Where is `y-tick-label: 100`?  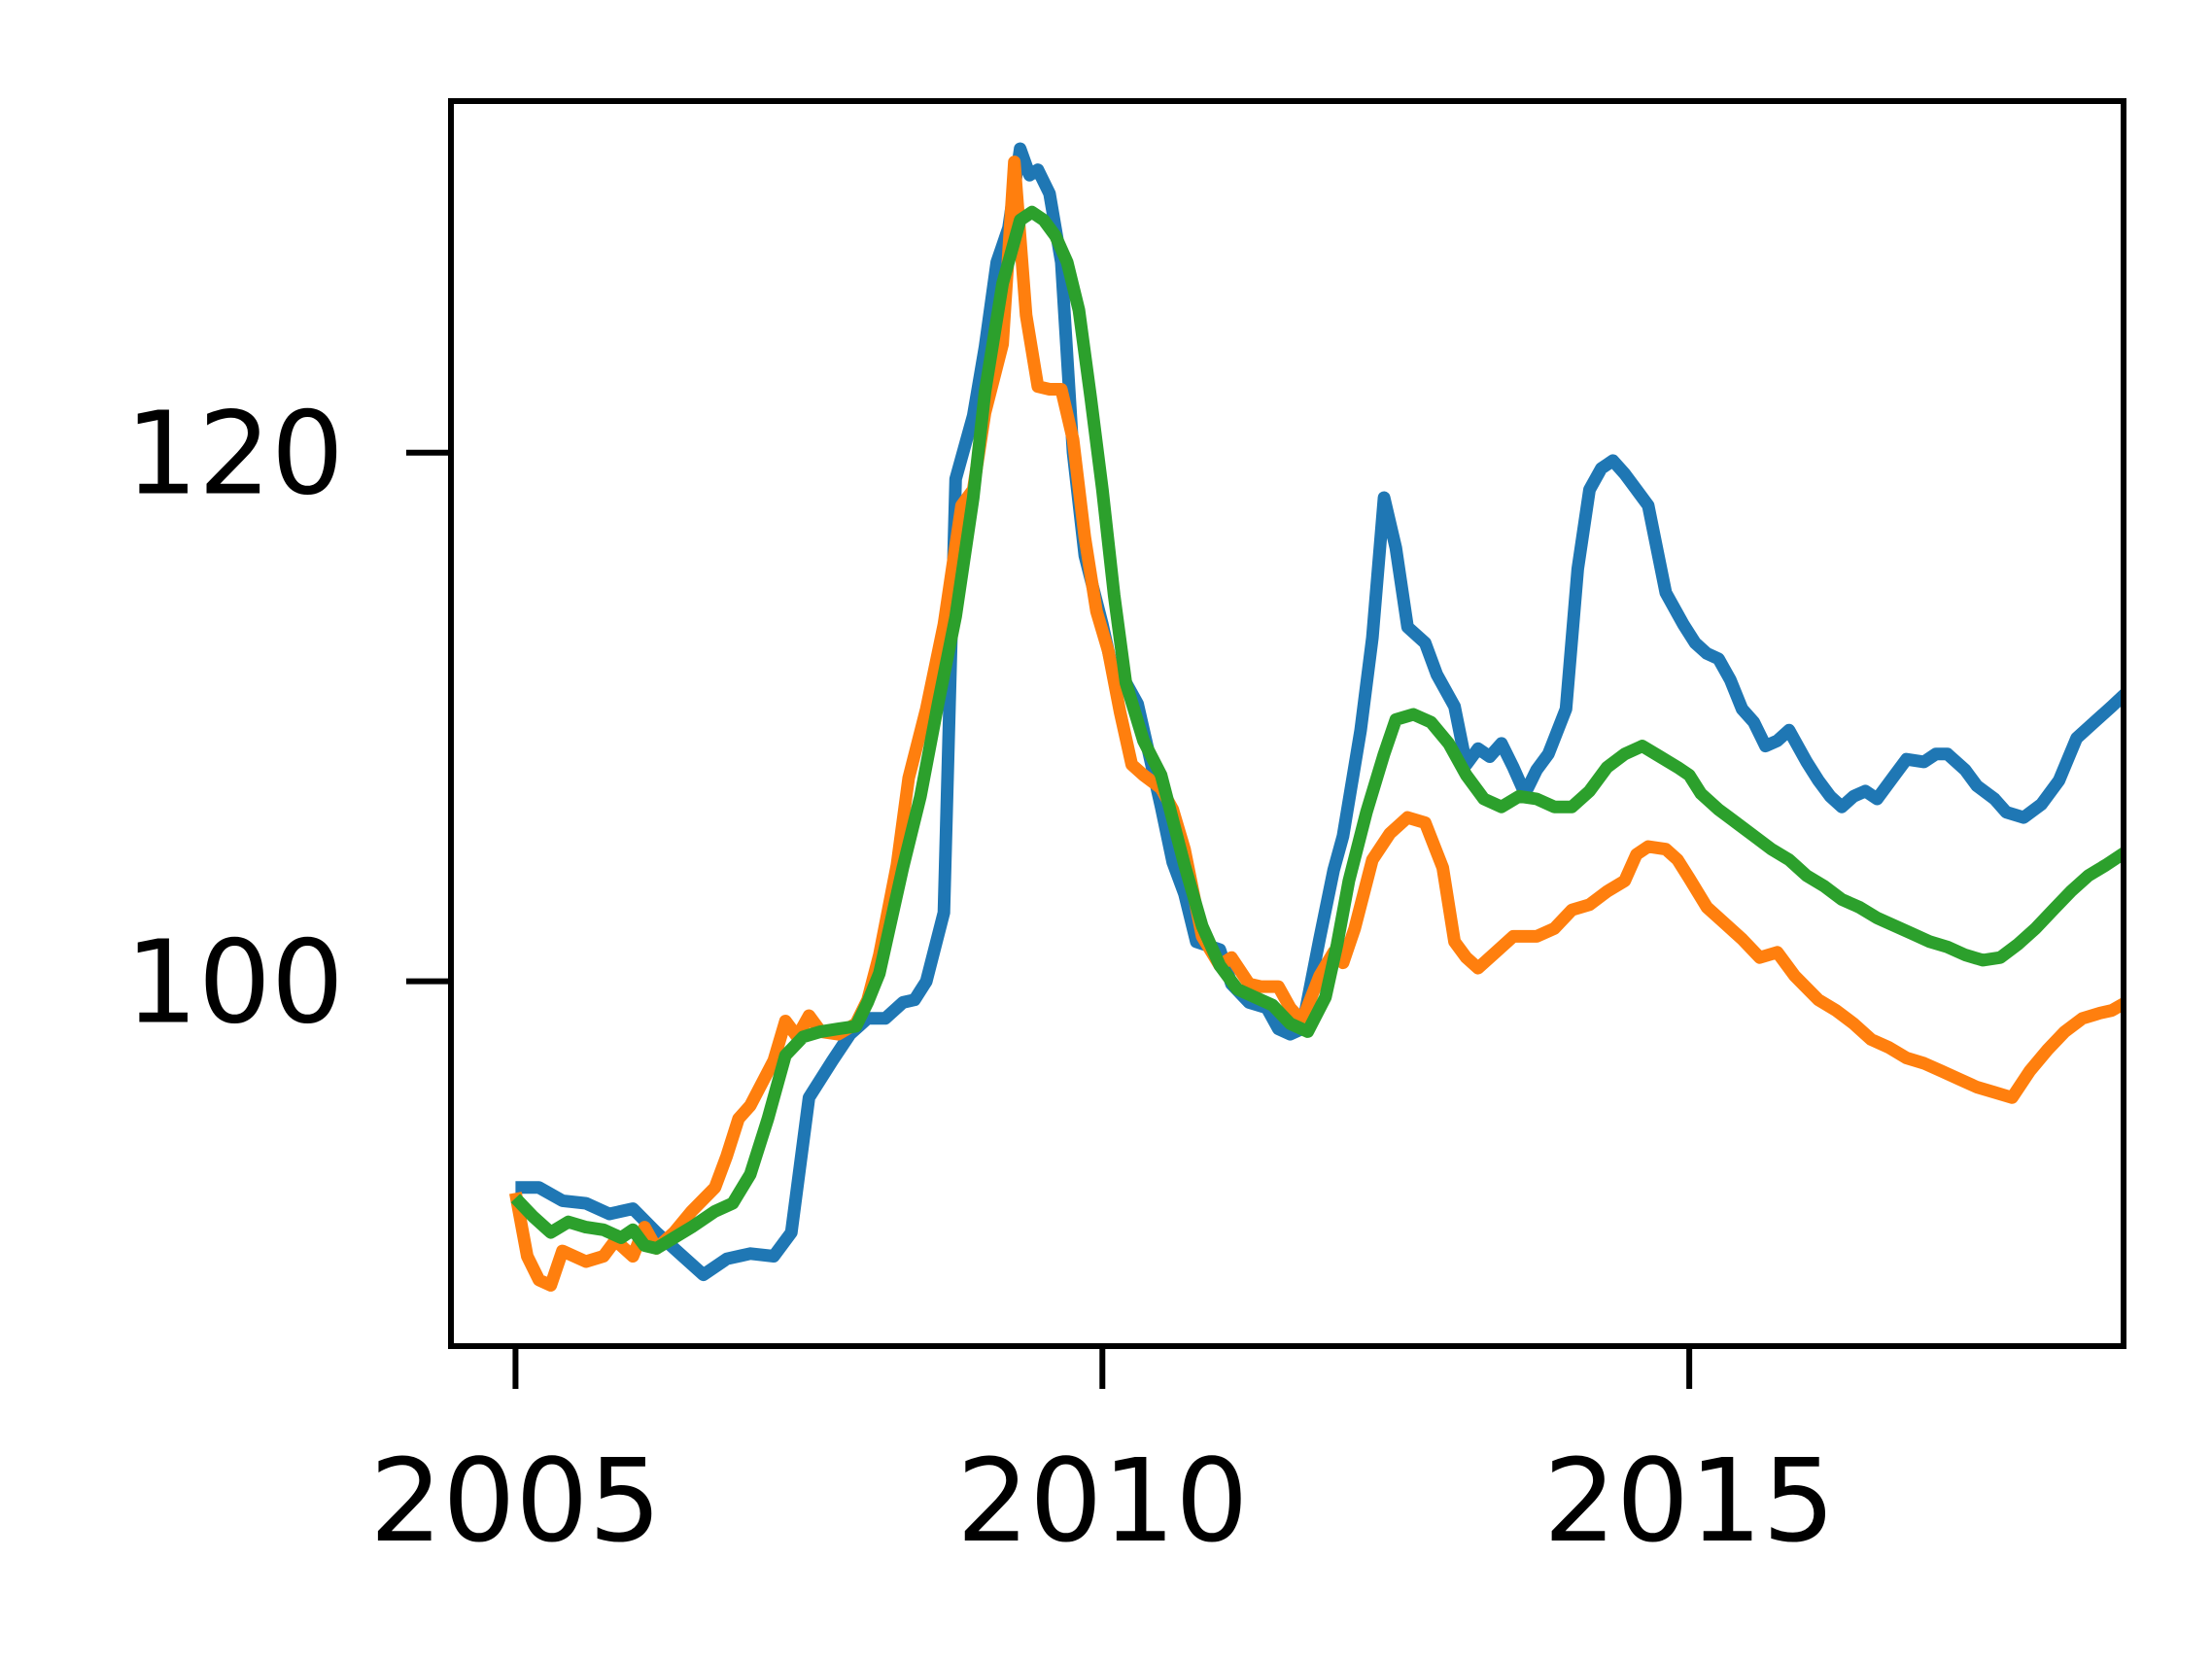
y-tick-label: 100 is located at coordinates (234, 983).